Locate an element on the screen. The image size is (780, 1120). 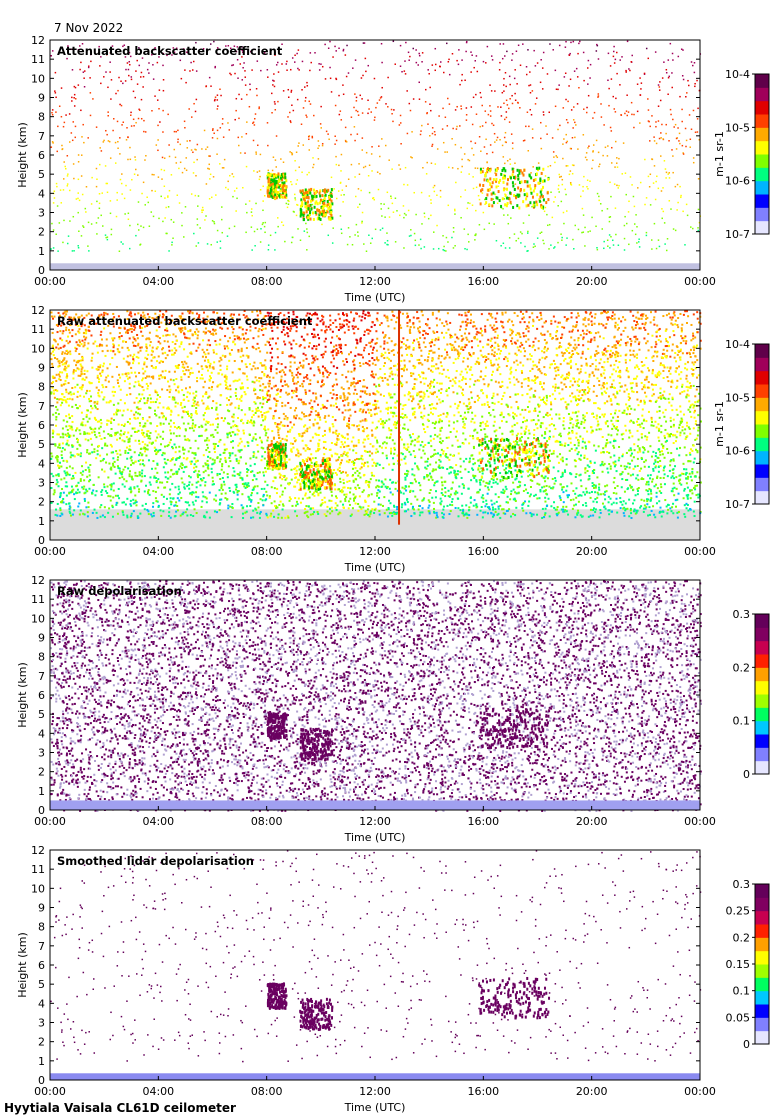
colorbar-tick-label: 0.3 is located at coordinates (742, 614).